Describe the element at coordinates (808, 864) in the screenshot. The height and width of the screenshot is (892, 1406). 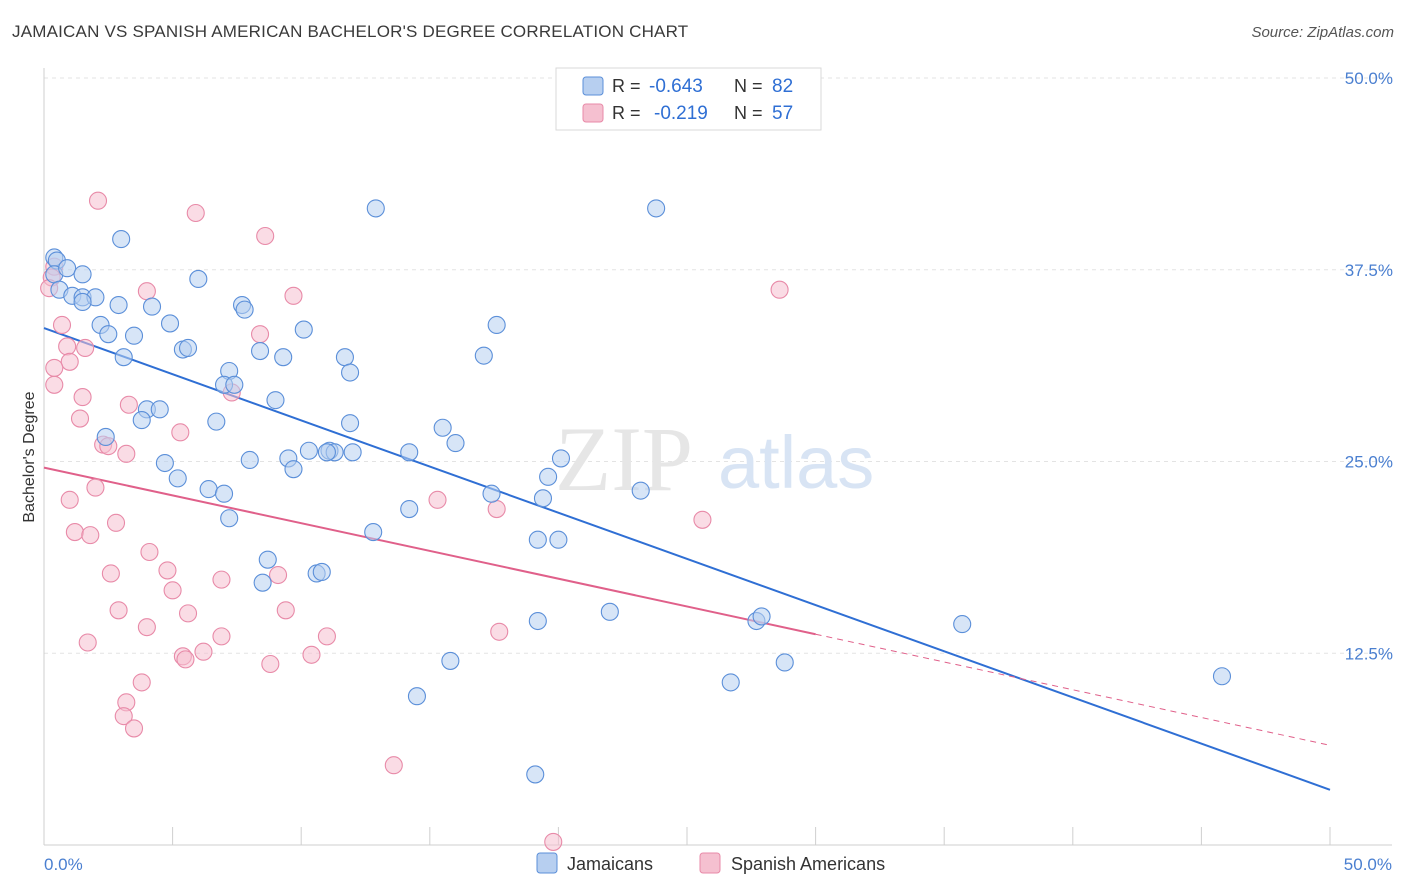
I see `bottom-legend-label-spanish-americans: Spanish Americans` at that location.